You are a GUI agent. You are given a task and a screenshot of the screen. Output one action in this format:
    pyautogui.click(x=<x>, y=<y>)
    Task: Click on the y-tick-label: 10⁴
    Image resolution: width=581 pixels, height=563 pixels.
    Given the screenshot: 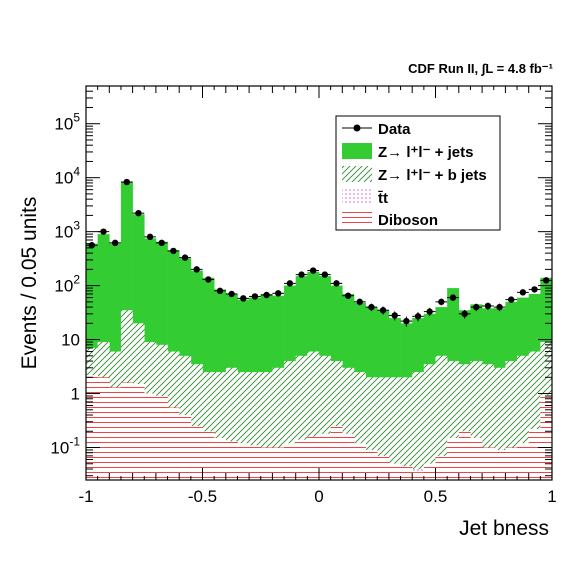 What is the action you would take?
    pyautogui.click(x=67, y=176)
    